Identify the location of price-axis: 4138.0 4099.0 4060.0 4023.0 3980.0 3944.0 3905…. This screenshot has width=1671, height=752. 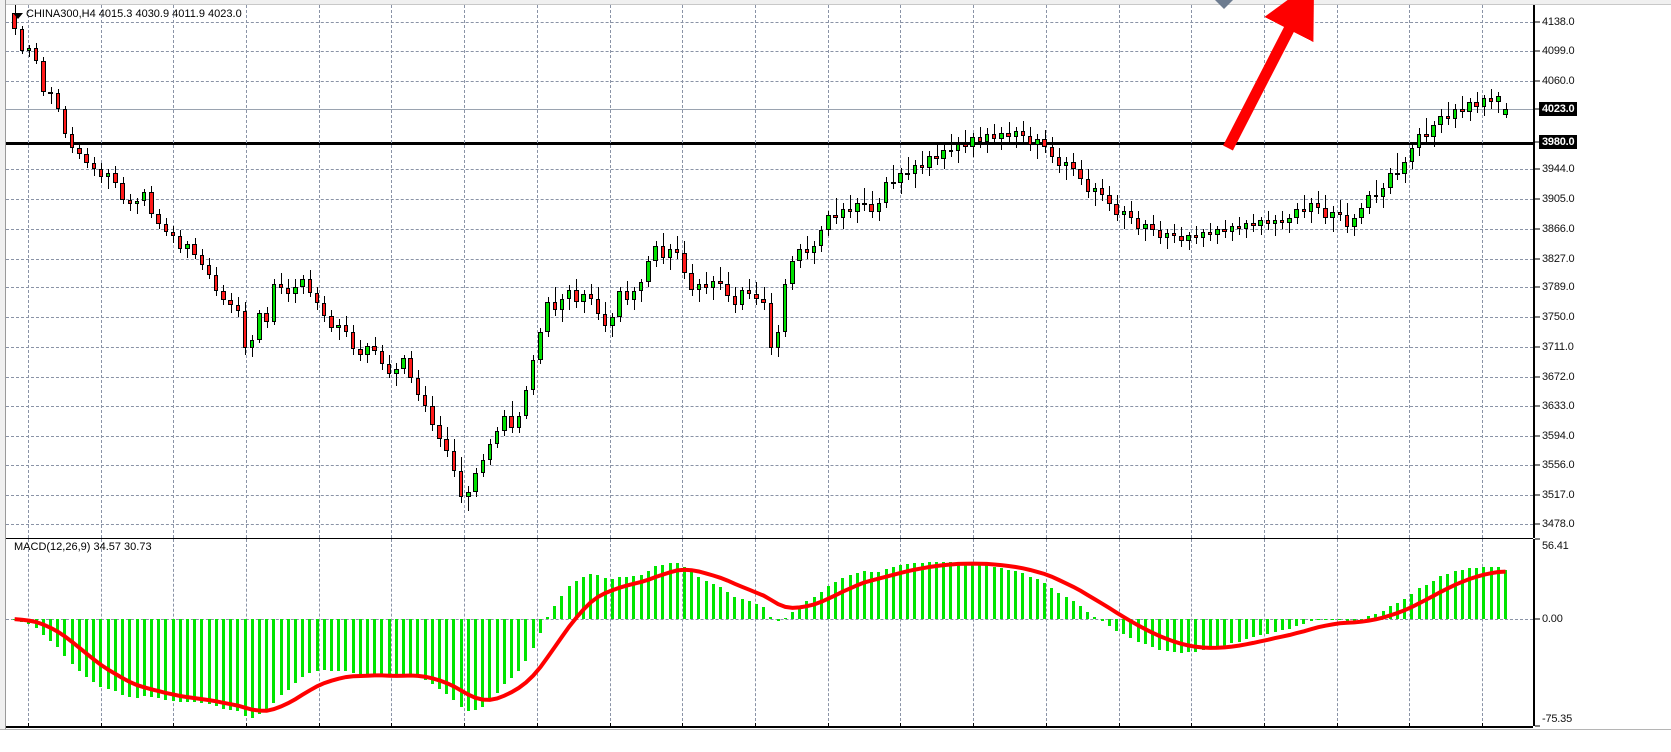
(1602, 271).